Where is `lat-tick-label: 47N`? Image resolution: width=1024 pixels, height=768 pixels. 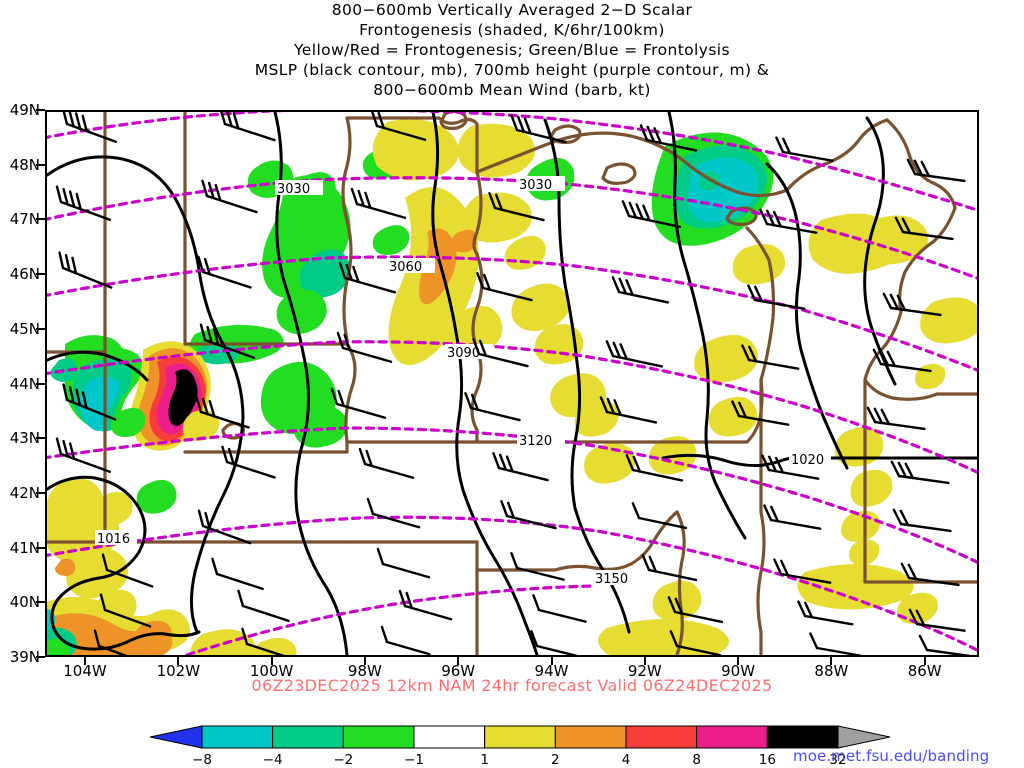
lat-tick-label: 47N is located at coordinates (24, 219).